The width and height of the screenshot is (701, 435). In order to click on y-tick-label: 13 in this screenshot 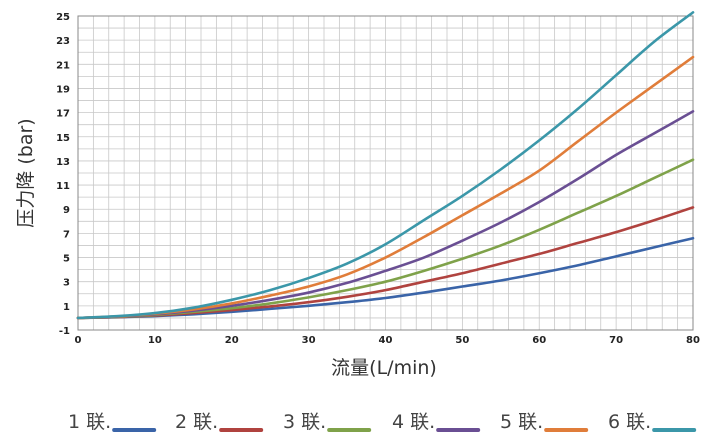, I will do `click(63, 162)`.